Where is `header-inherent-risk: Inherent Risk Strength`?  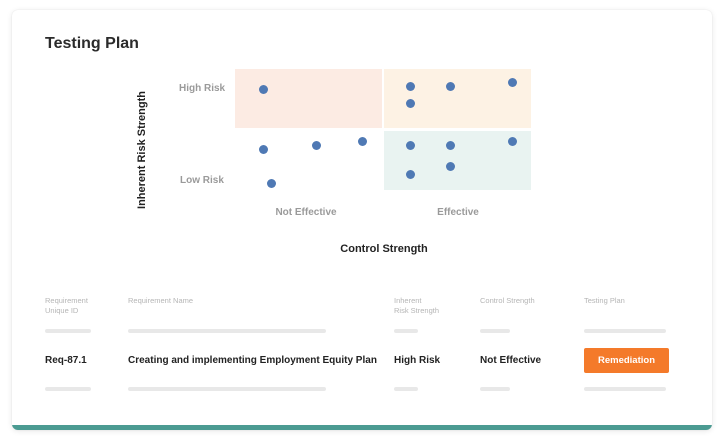
header-inherent-risk: Inherent Risk Strength is located at coordinates (417, 305).